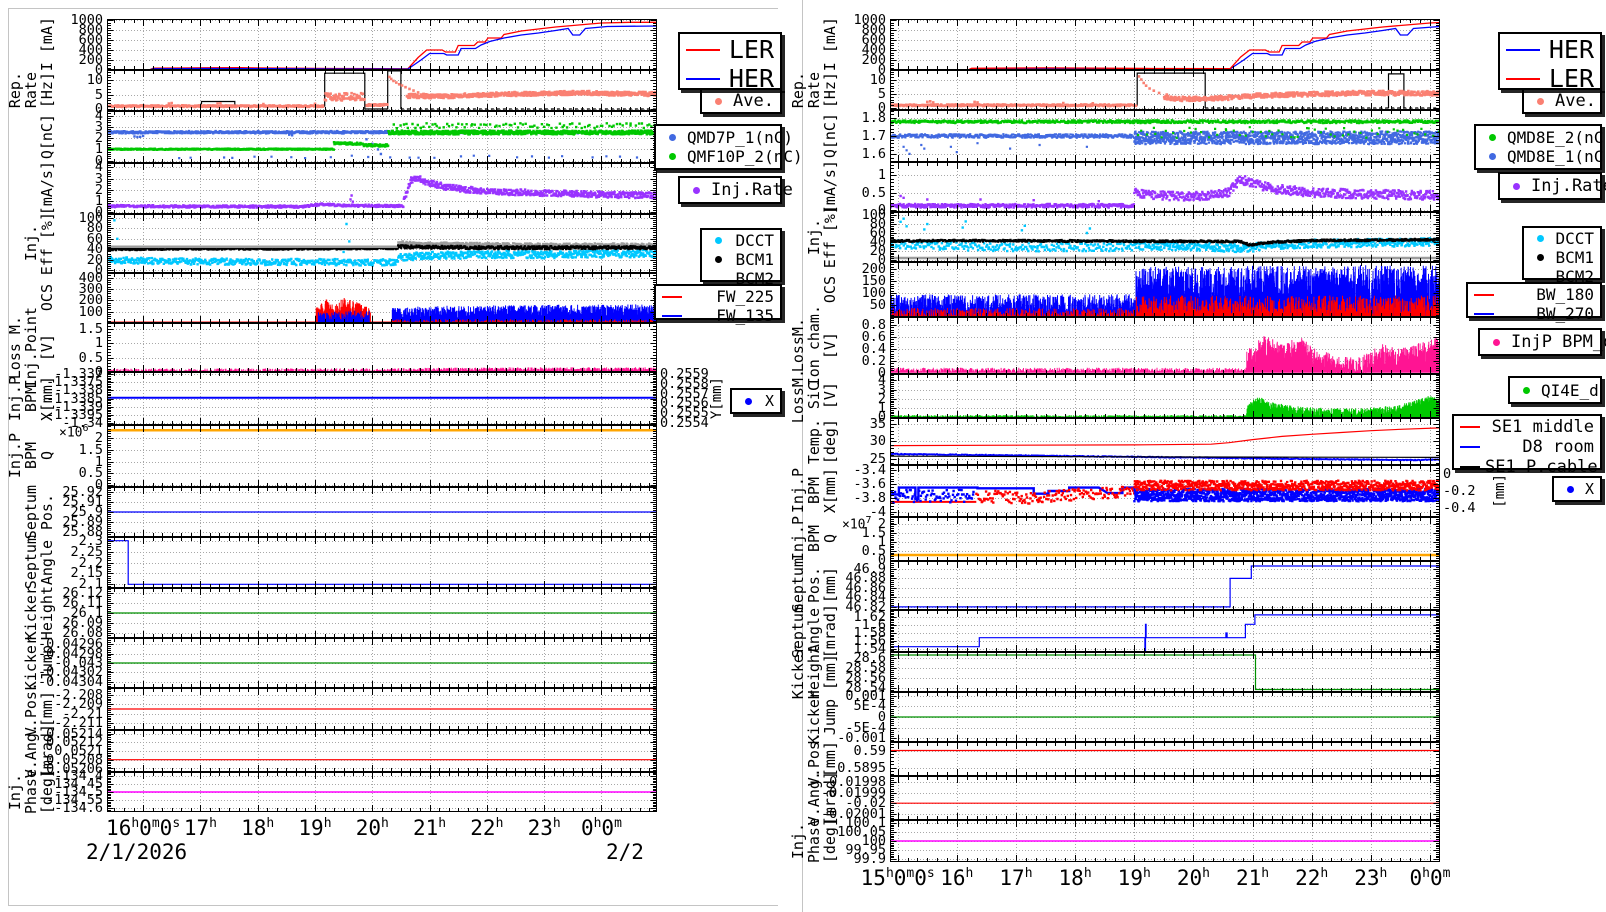 This screenshot has width=1606, height=912. I want to click on panel-right-kickjump, so click(1165, 717).